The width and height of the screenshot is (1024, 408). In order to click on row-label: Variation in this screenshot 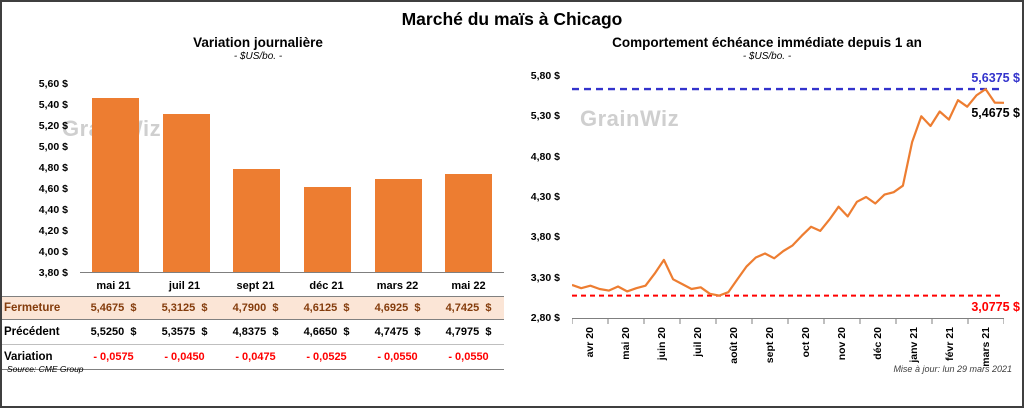, I will do `click(28, 357)`.